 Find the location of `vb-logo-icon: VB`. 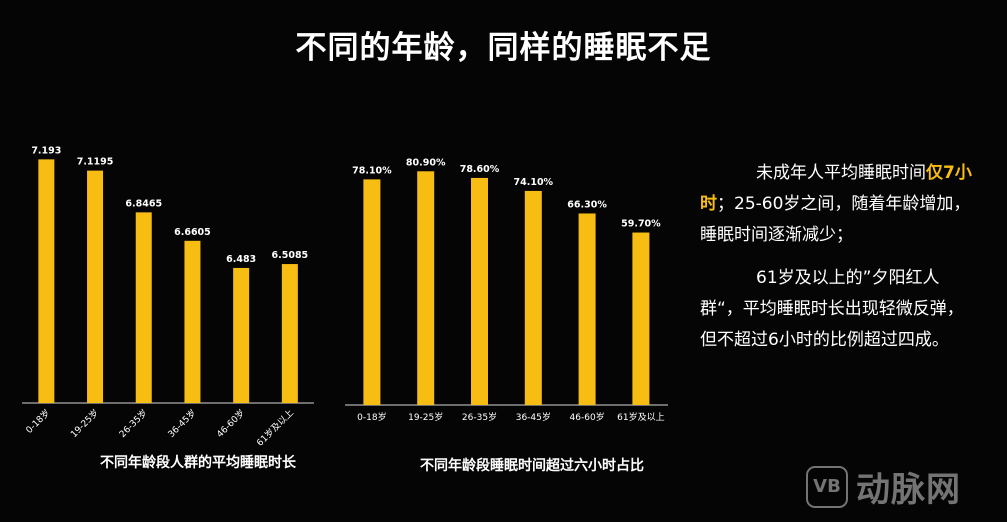

vb-logo-icon: VB is located at coordinates (827, 486).